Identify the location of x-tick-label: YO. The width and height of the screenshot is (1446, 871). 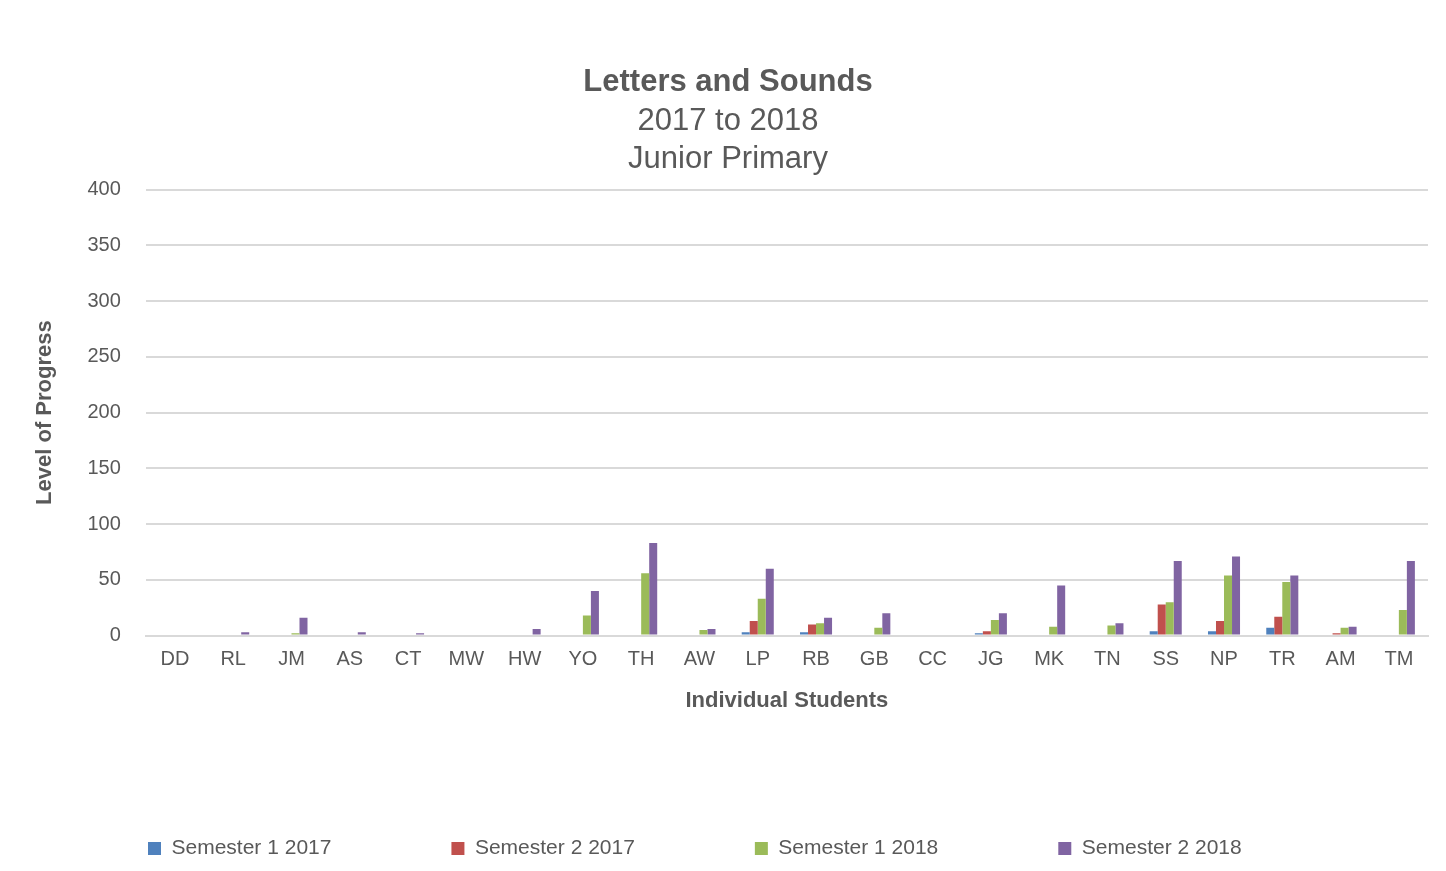
(583, 658).